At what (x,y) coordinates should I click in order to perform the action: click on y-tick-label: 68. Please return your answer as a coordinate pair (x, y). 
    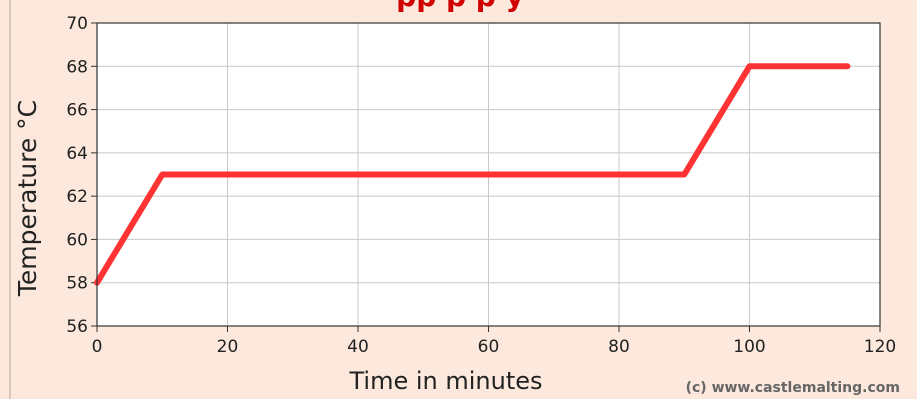
    Looking at the image, I should click on (77, 67).